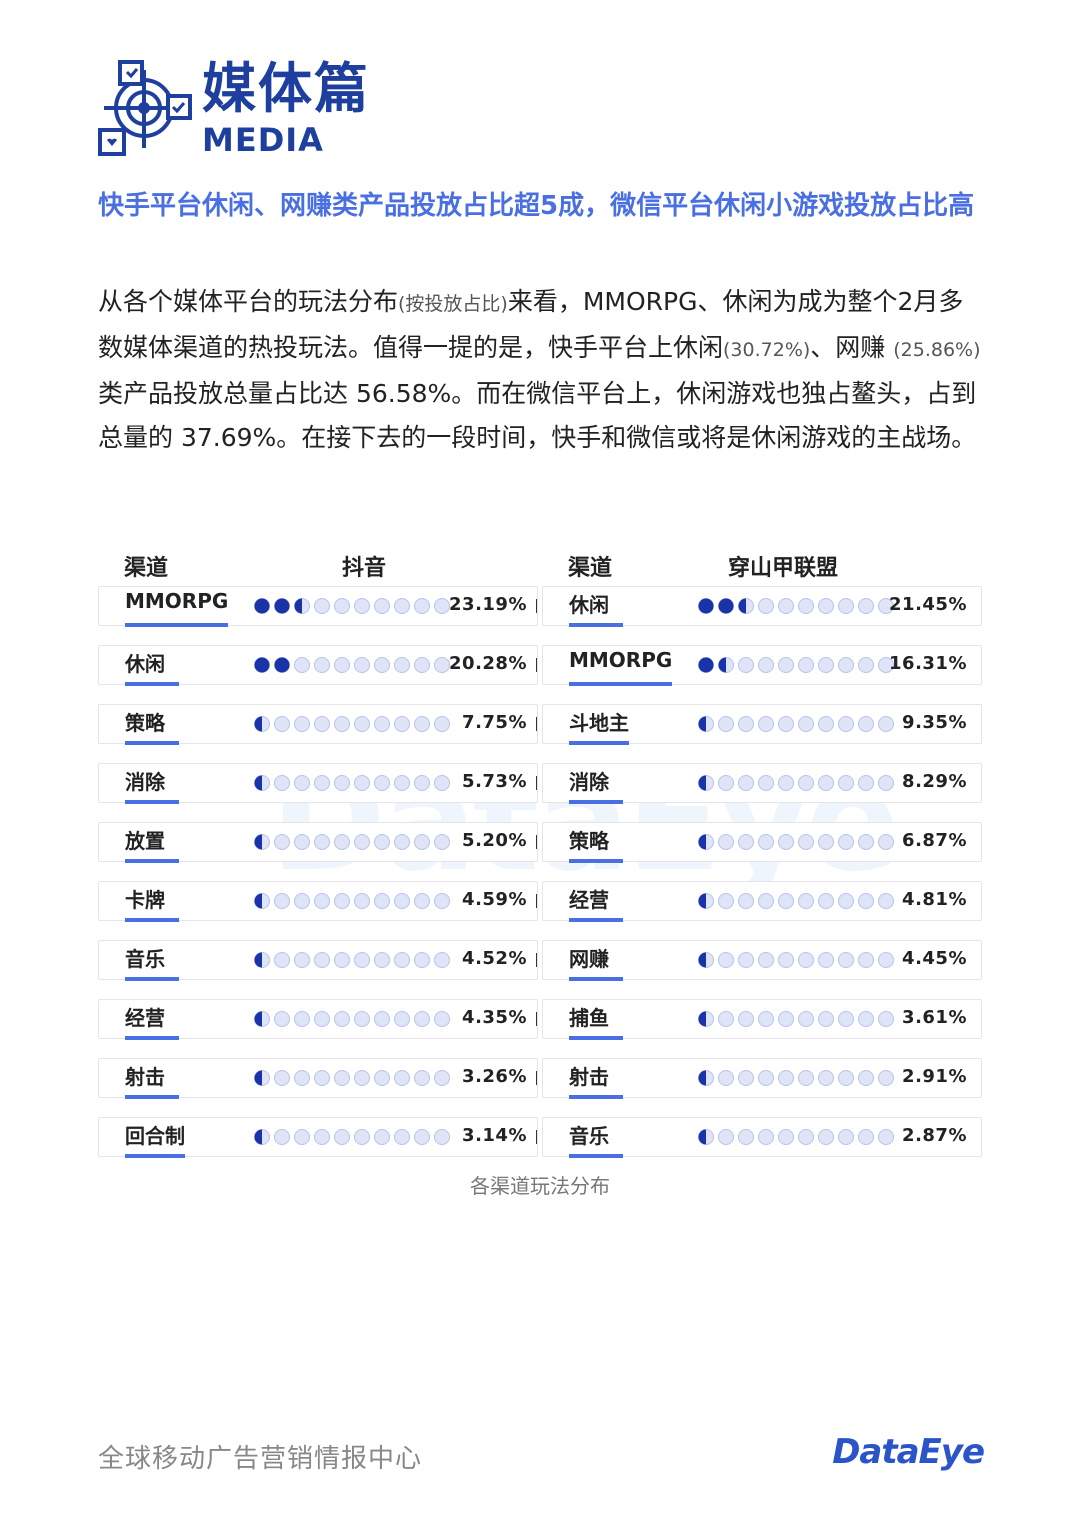 The width and height of the screenshot is (1080, 1527). What do you see at coordinates (494, 722) in the screenshot?
I see `share-value: 7.75%` at bounding box center [494, 722].